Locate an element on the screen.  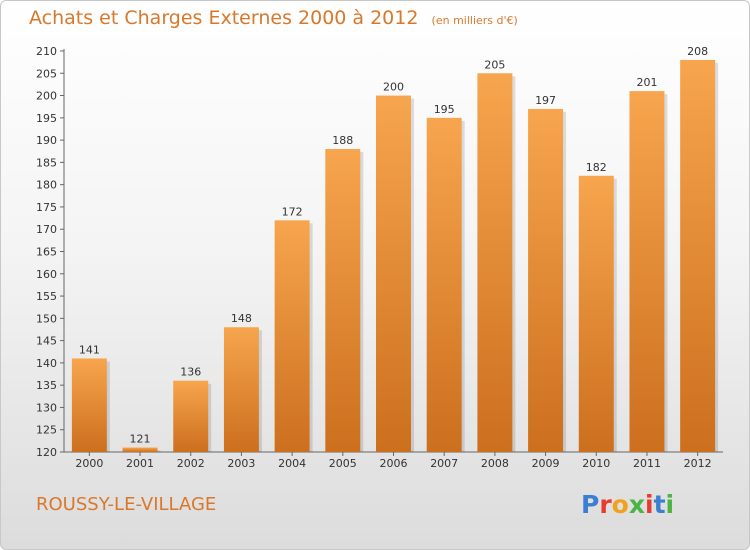
y-tick-label: 180 is located at coordinates (46, 185).